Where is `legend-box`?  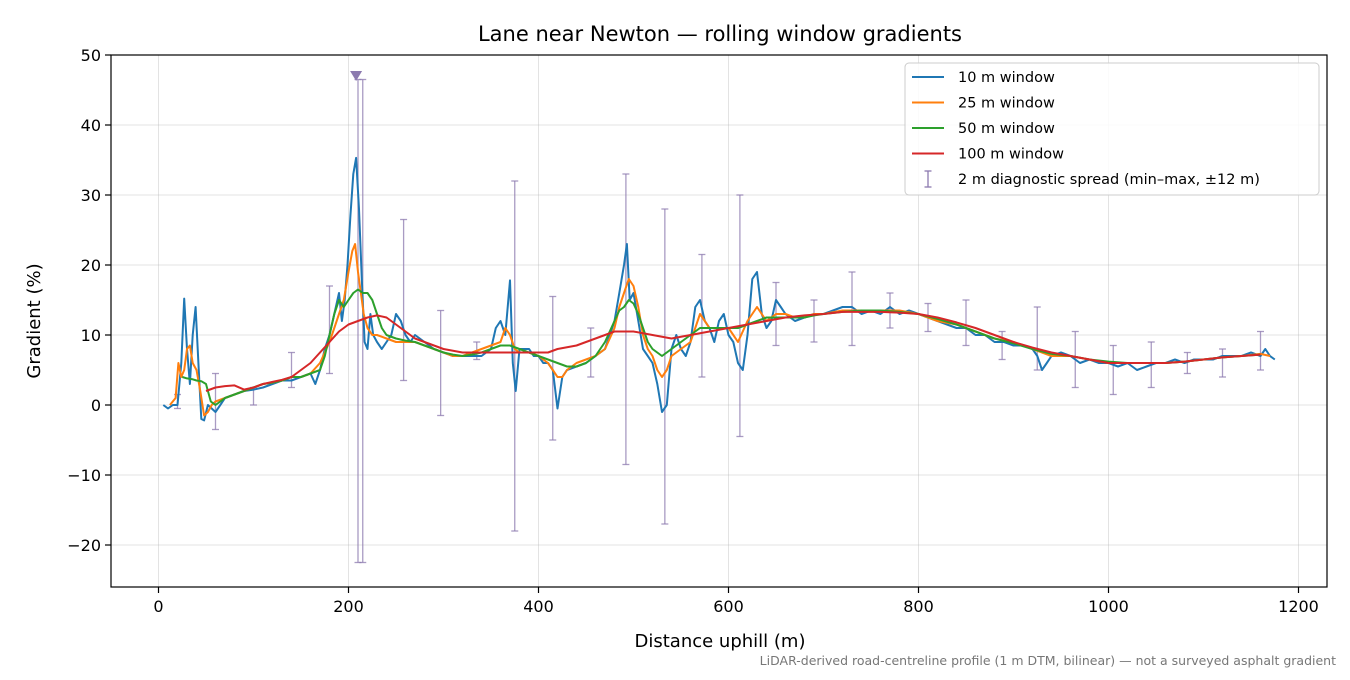
legend-box is located at coordinates (1112, 129).